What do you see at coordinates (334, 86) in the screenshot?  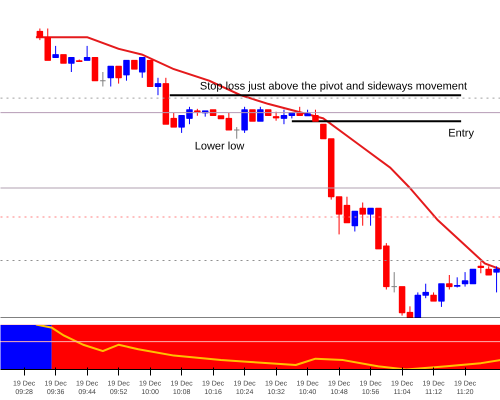 I see `annotation: Stop loss just above the pivot and sideways movement` at bounding box center [334, 86].